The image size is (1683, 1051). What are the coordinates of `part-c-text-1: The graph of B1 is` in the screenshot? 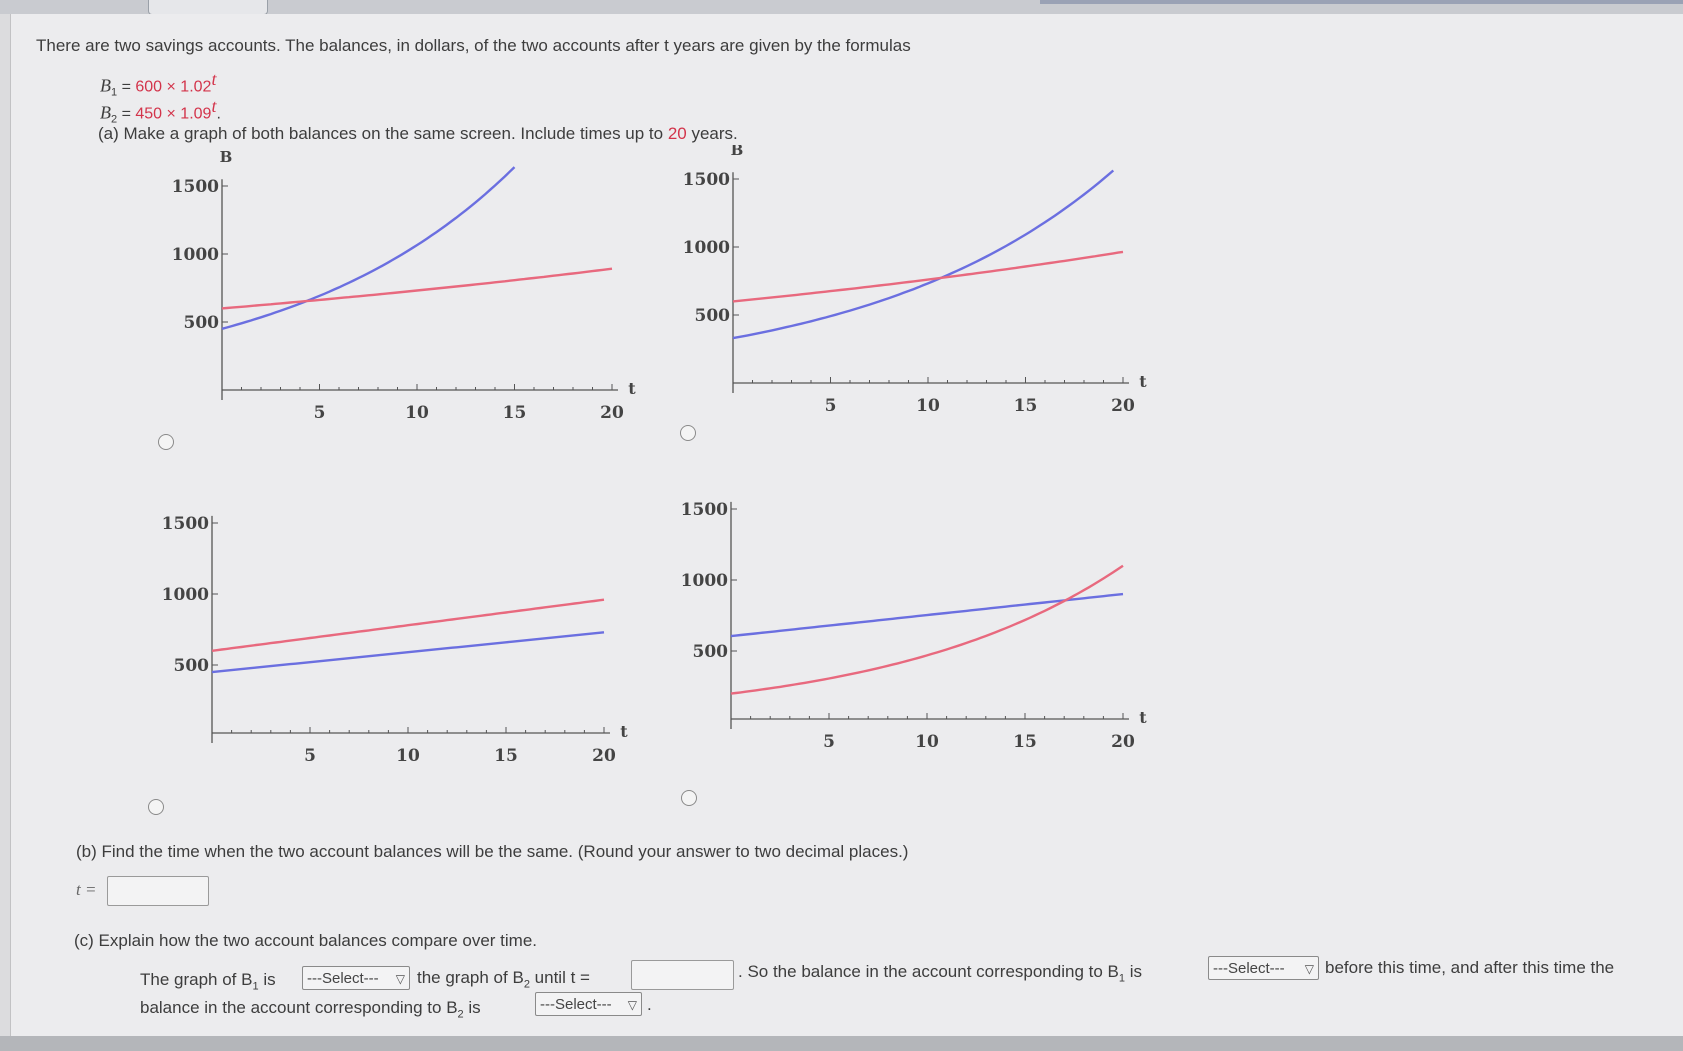 It's located at (208, 981).